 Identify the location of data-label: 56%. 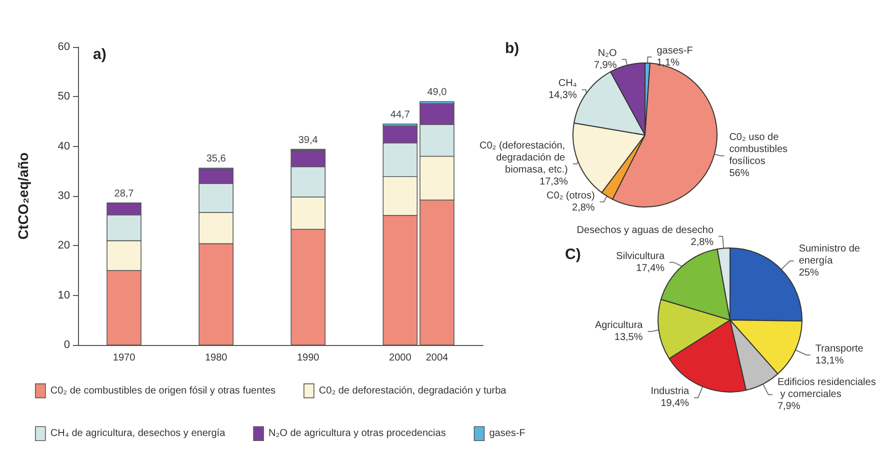
(739, 174).